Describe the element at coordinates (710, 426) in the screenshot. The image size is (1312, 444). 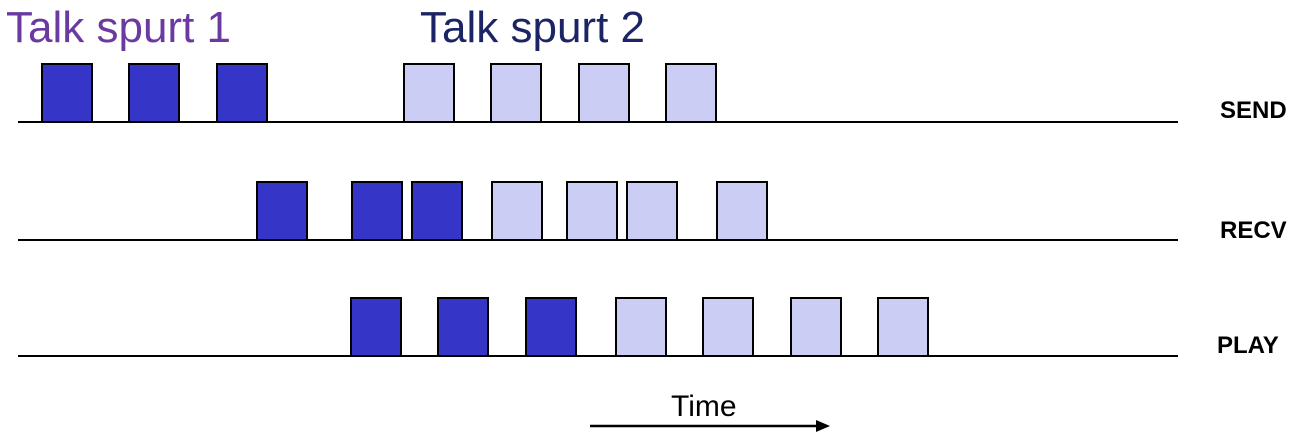
I see `time-arrow-icon` at that location.